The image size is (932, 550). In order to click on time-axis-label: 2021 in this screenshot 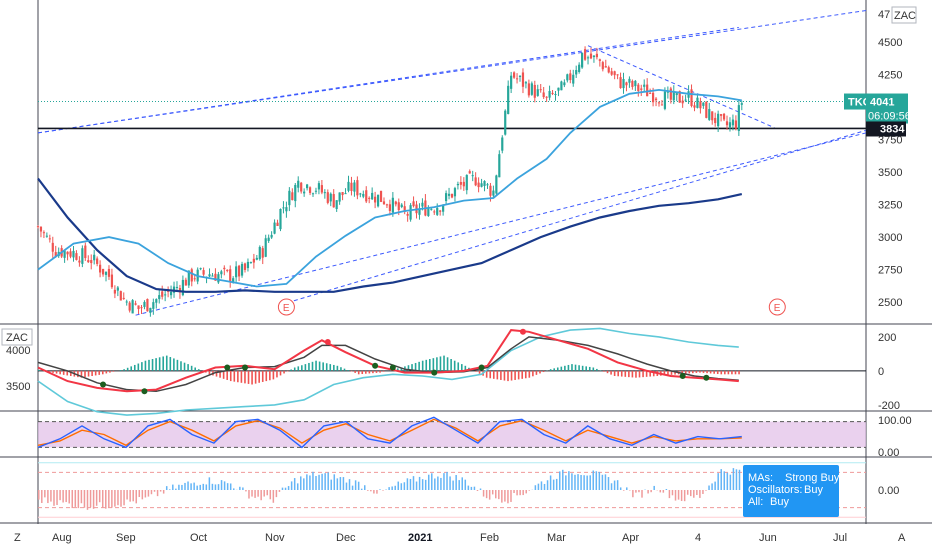, I will do `click(420, 538)`.